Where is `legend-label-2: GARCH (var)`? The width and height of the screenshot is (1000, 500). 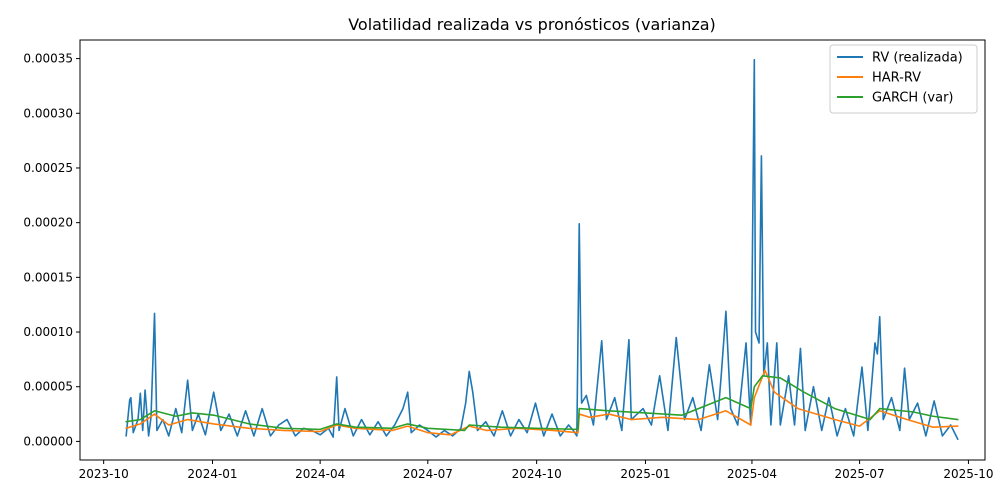
legend-label-2: GARCH (var) is located at coordinates (913, 98).